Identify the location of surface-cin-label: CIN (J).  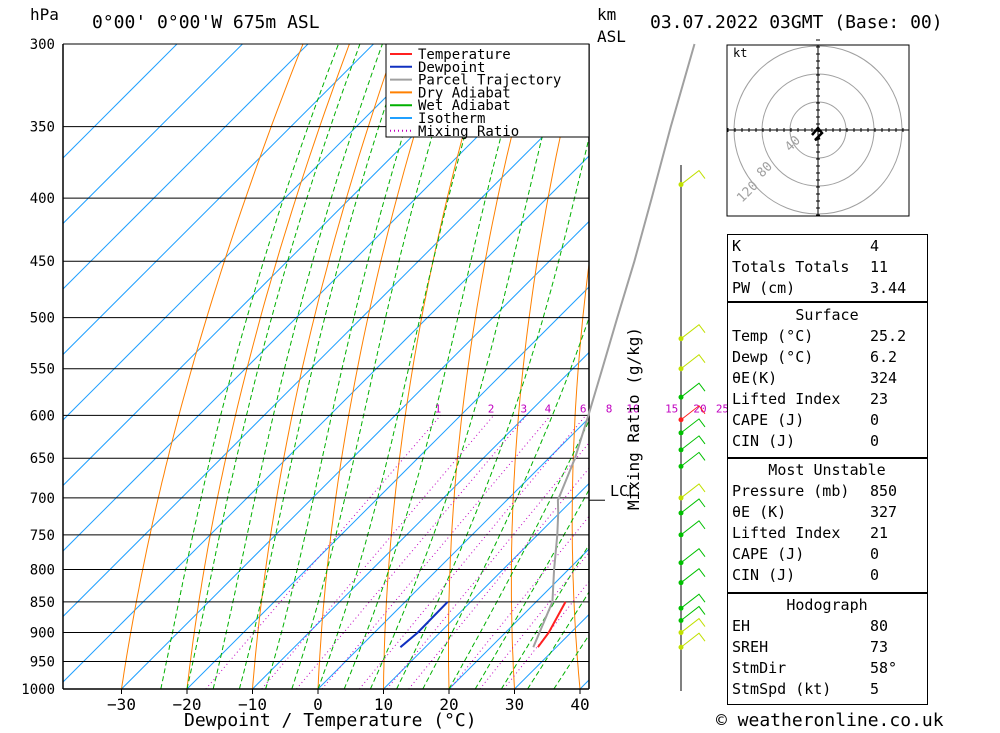
(764, 441).